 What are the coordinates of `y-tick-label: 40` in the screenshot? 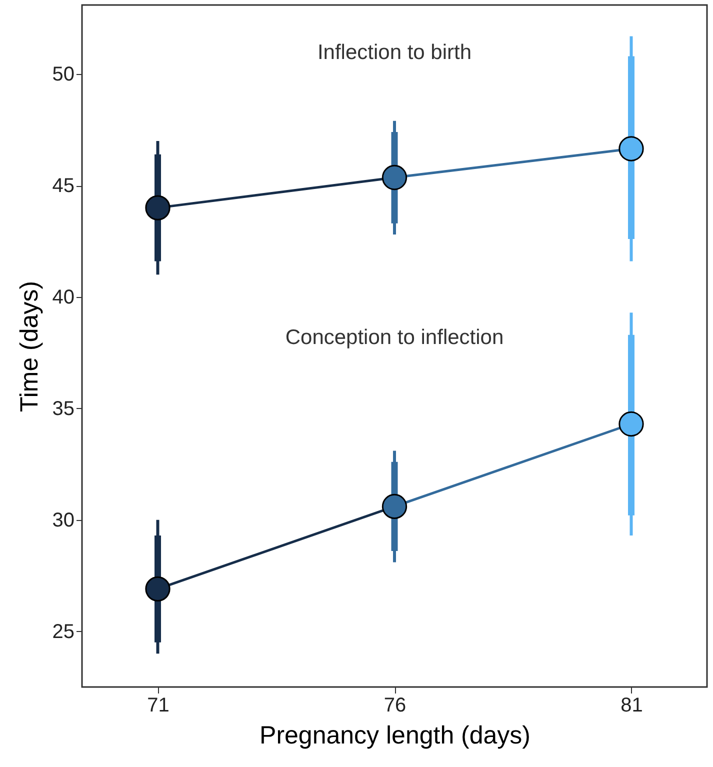 It's located at (63, 297).